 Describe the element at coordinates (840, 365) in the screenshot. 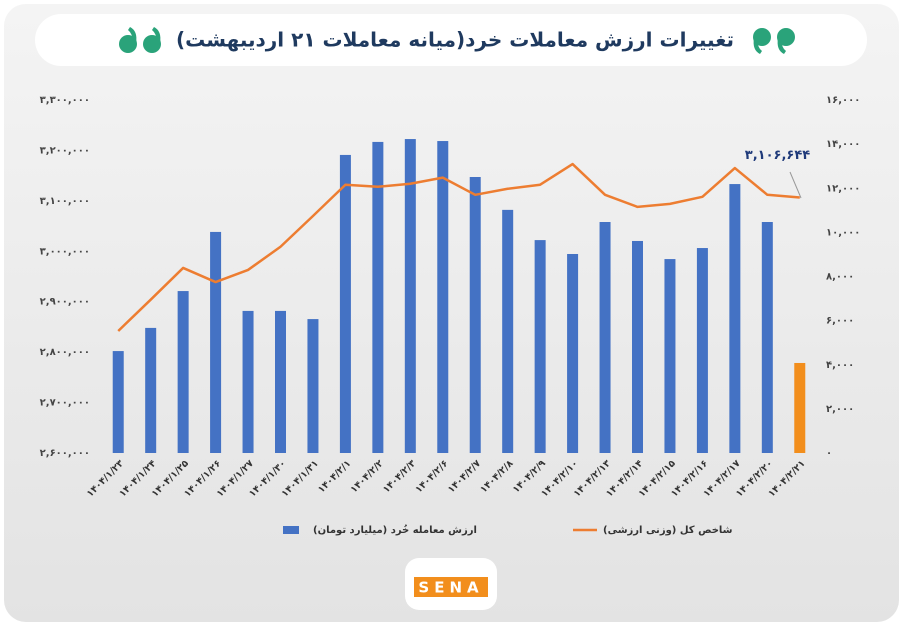

I see `y2-tick-label: ۴,۰۰۰` at that location.